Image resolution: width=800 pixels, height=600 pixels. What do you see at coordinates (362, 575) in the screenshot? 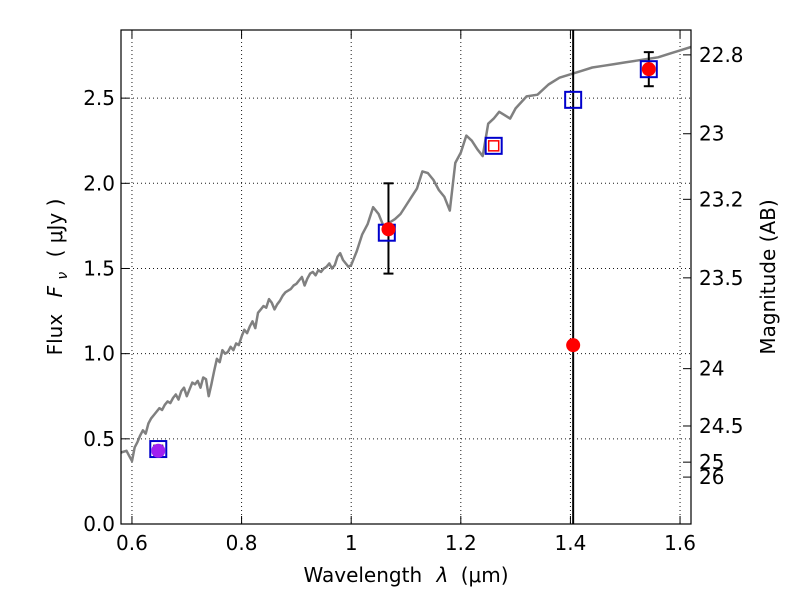
I see `x-axis-label-prefix: Wavelength` at bounding box center [362, 575].